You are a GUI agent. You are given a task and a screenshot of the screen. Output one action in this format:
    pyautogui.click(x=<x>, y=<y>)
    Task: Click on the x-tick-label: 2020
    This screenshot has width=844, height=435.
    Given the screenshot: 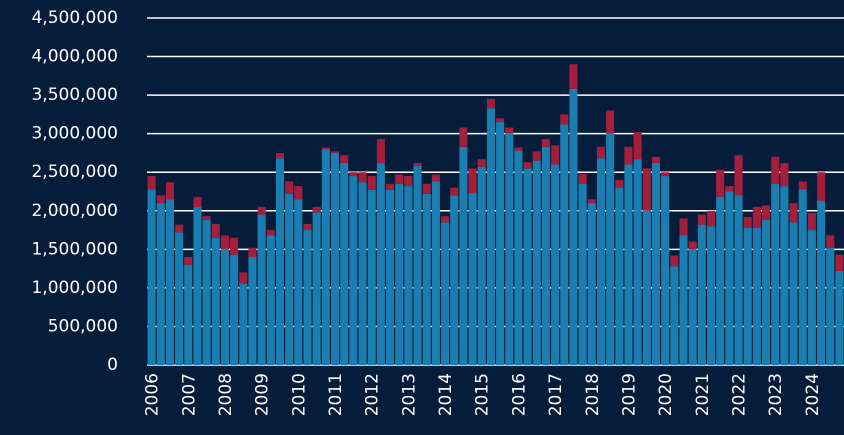 What is the action you would take?
    pyautogui.click(x=666, y=394)
    